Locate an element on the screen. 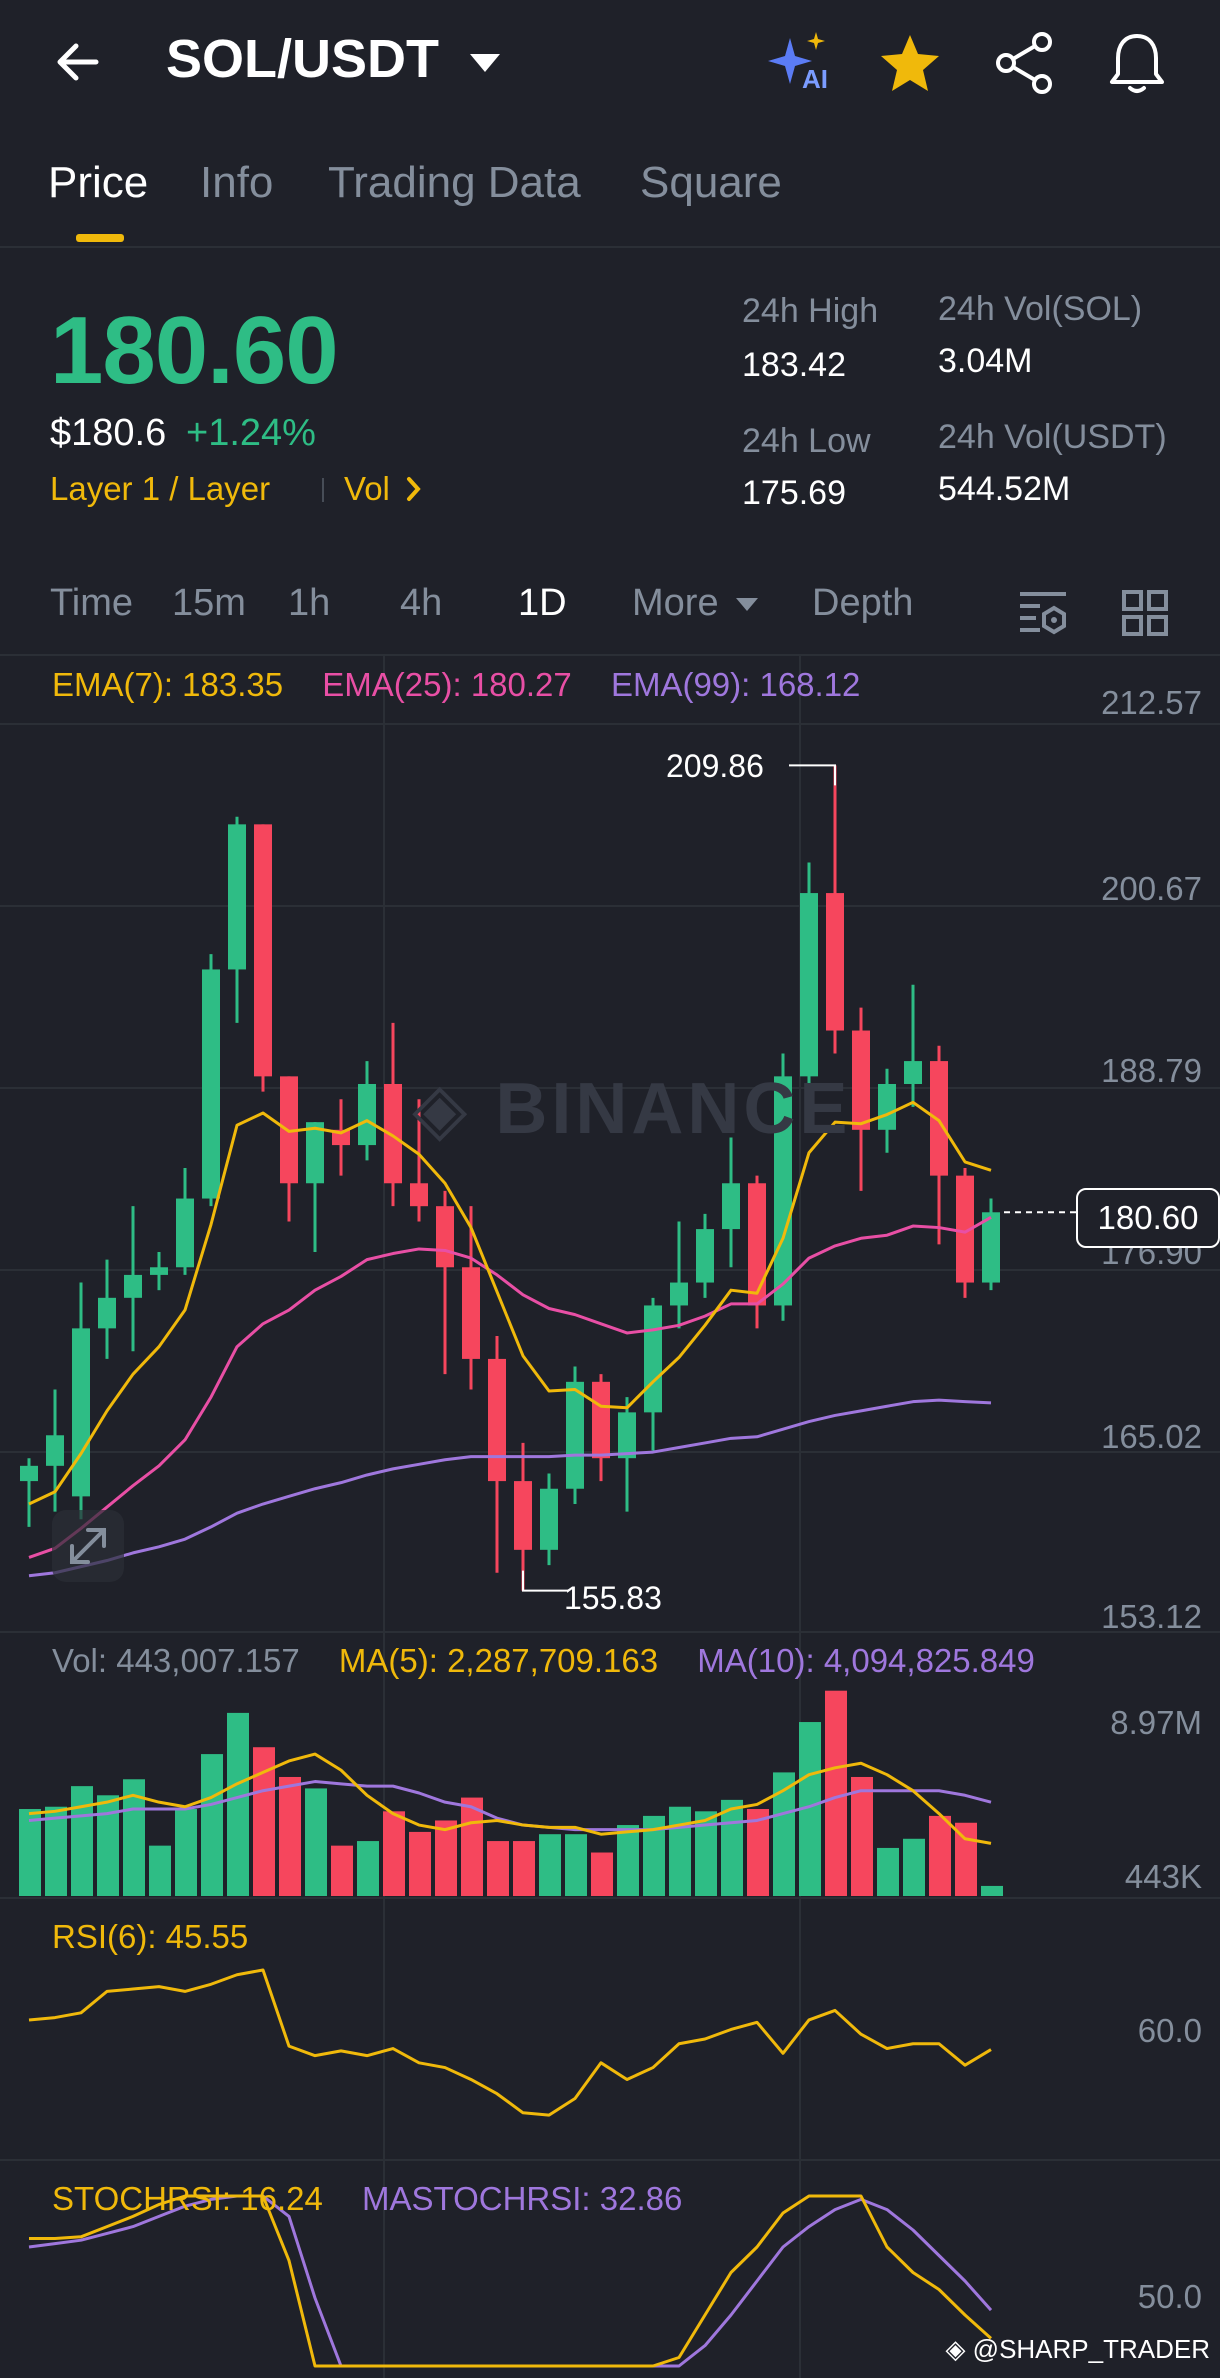 This screenshot has width=1220, height=2378. chevron-right-icon is located at coordinates (414, 489).